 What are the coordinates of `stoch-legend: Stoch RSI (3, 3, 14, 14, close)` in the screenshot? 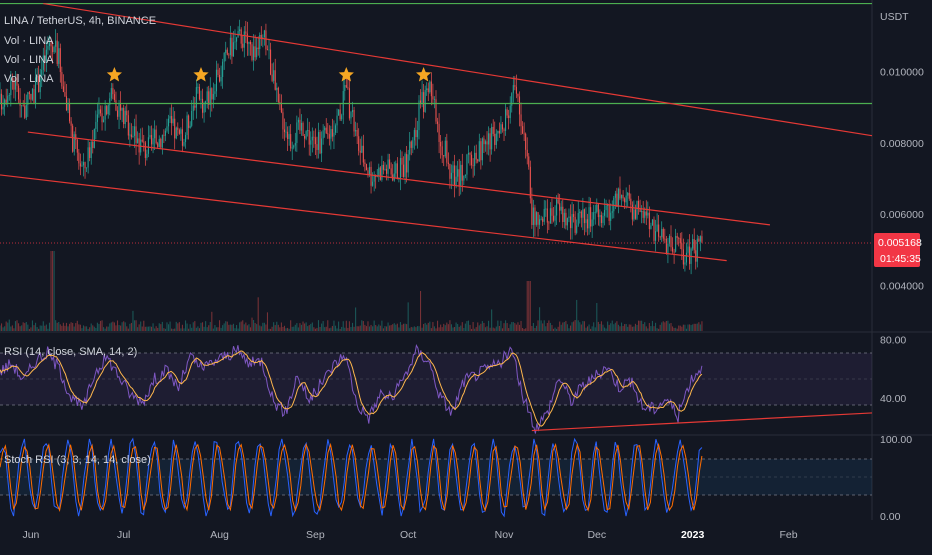 It's located at (77, 460).